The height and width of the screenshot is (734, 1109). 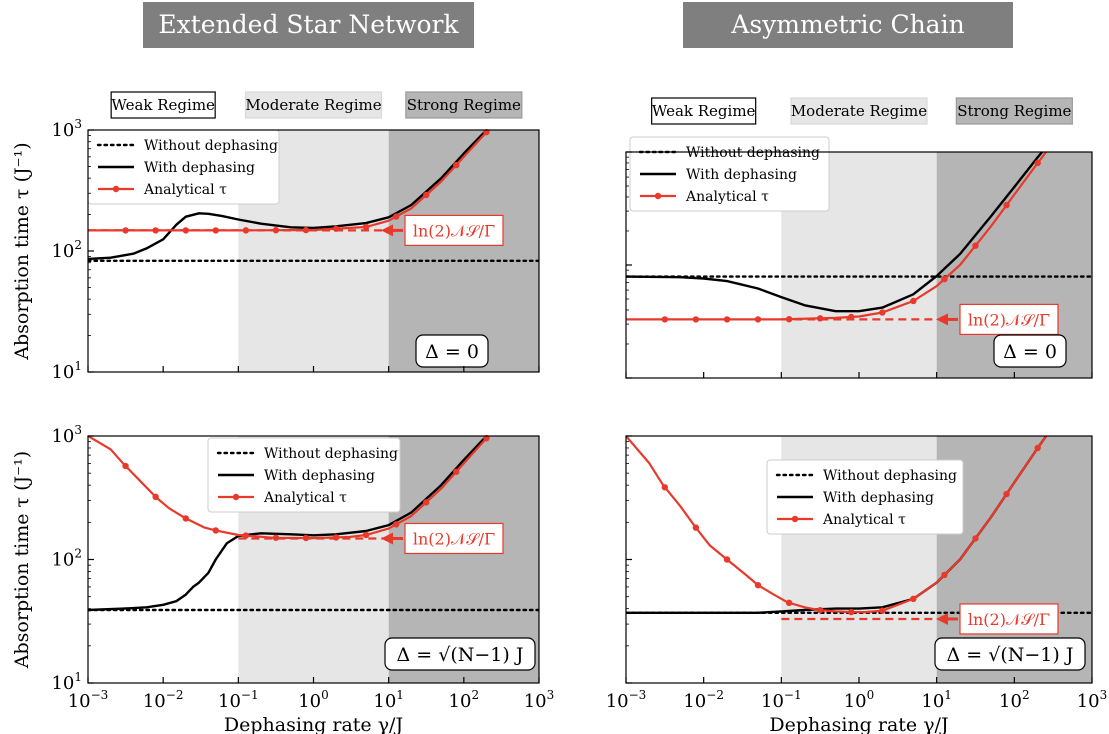 What do you see at coordinates (936, 700) in the screenshot?
I see `x-tick-label: 10¹` at bounding box center [936, 700].